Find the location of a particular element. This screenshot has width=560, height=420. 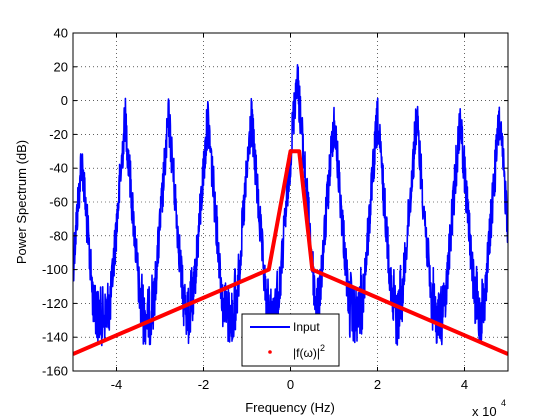

x-axis-multiplier: x 10 4 is located at coordinates (489, 408).